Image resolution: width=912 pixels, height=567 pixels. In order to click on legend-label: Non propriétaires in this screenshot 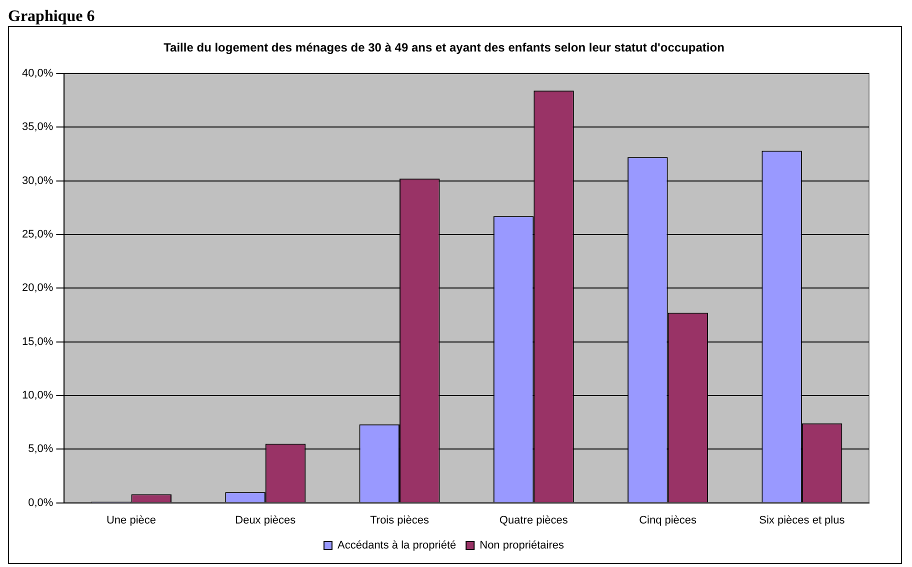, I will do `click(522, 546)`.